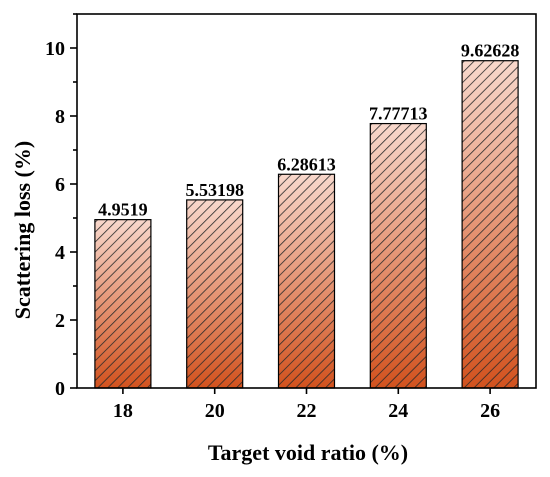 The image size is (550, 477). Describe the element at coordinates (308, 452) in the screenshot. I see `x-axis-label: Target void ratio (%)` at that location.